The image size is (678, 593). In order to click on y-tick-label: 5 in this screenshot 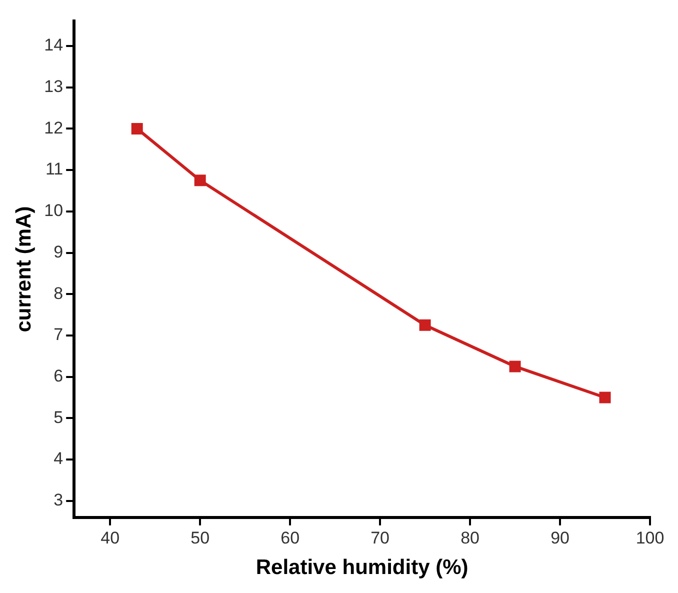, I will do `click(59, 417)`.